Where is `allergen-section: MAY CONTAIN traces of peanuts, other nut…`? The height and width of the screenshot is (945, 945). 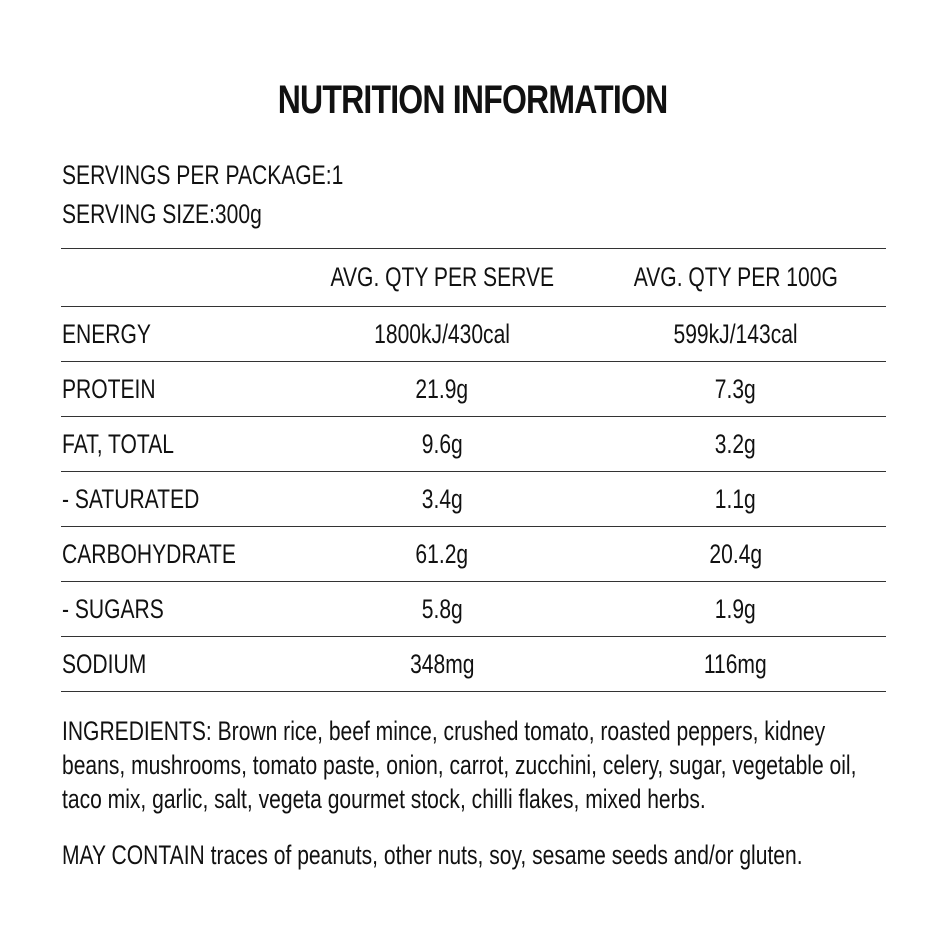 allergen-section: MAY CONTAIN traces of peanuts, other nut… is located at coordinates (477, 855).